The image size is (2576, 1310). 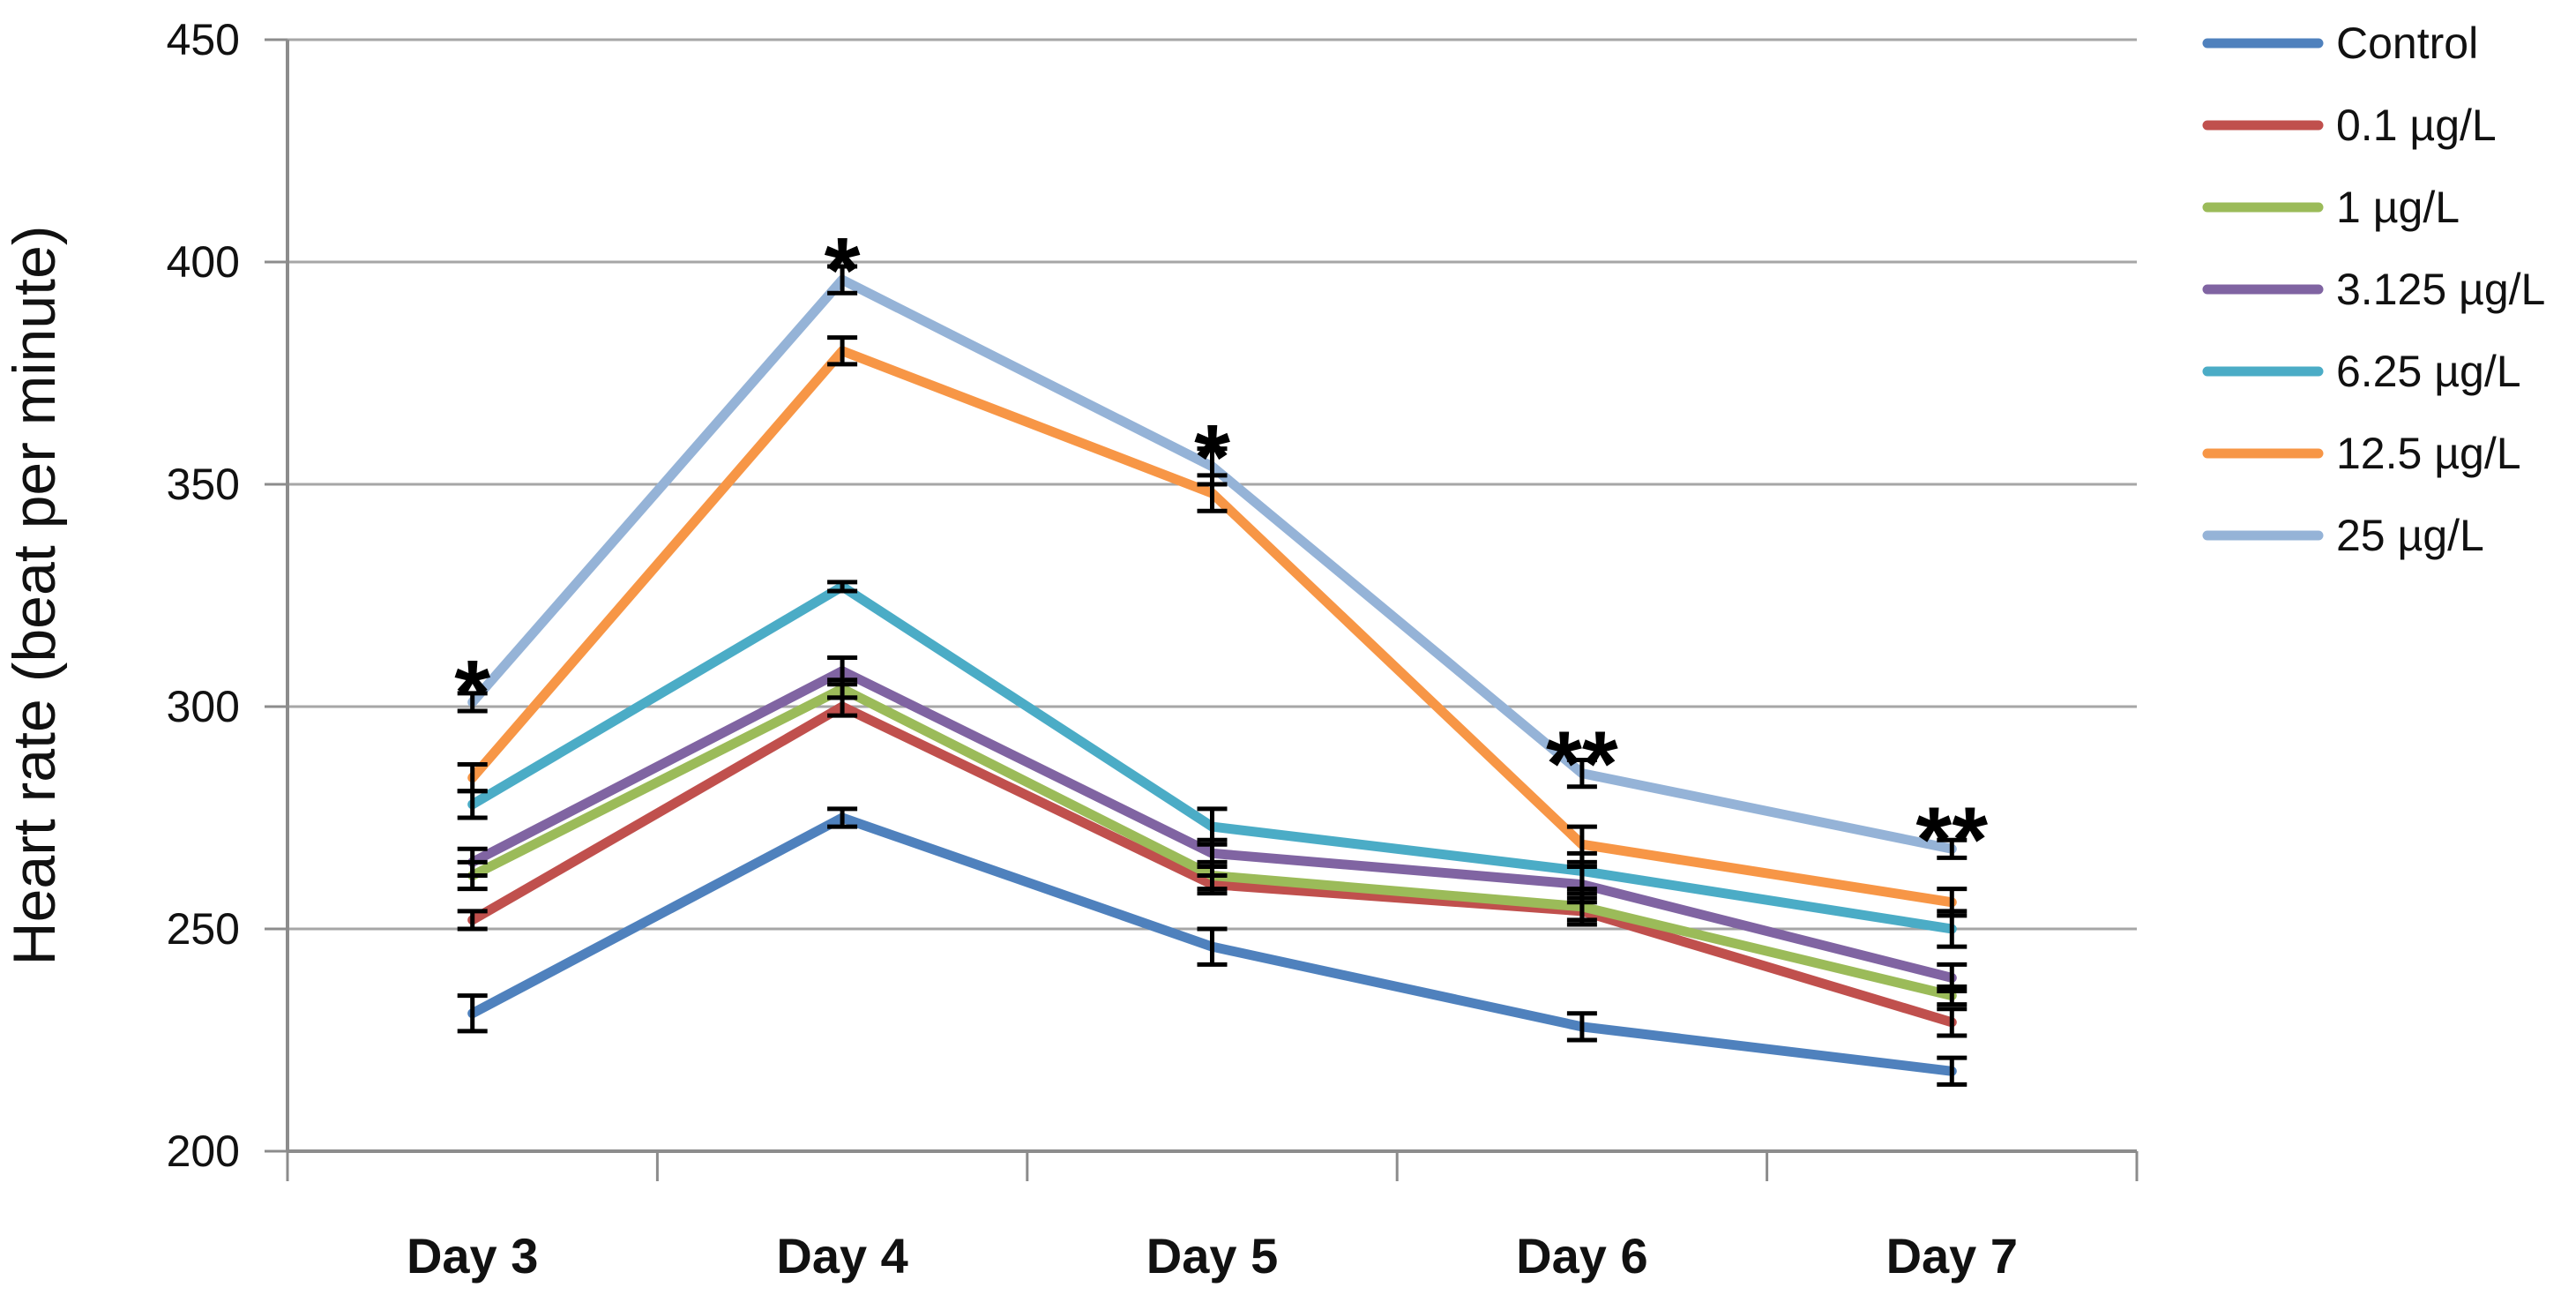 I want to click on significance-asterisk-day-4: *, so click(x=843, y=270).